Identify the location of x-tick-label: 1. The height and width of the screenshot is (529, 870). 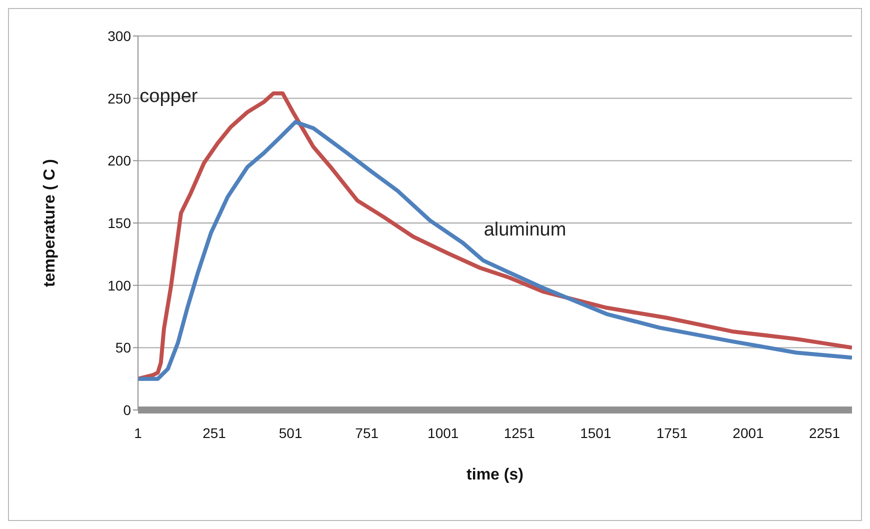
(138, 432).